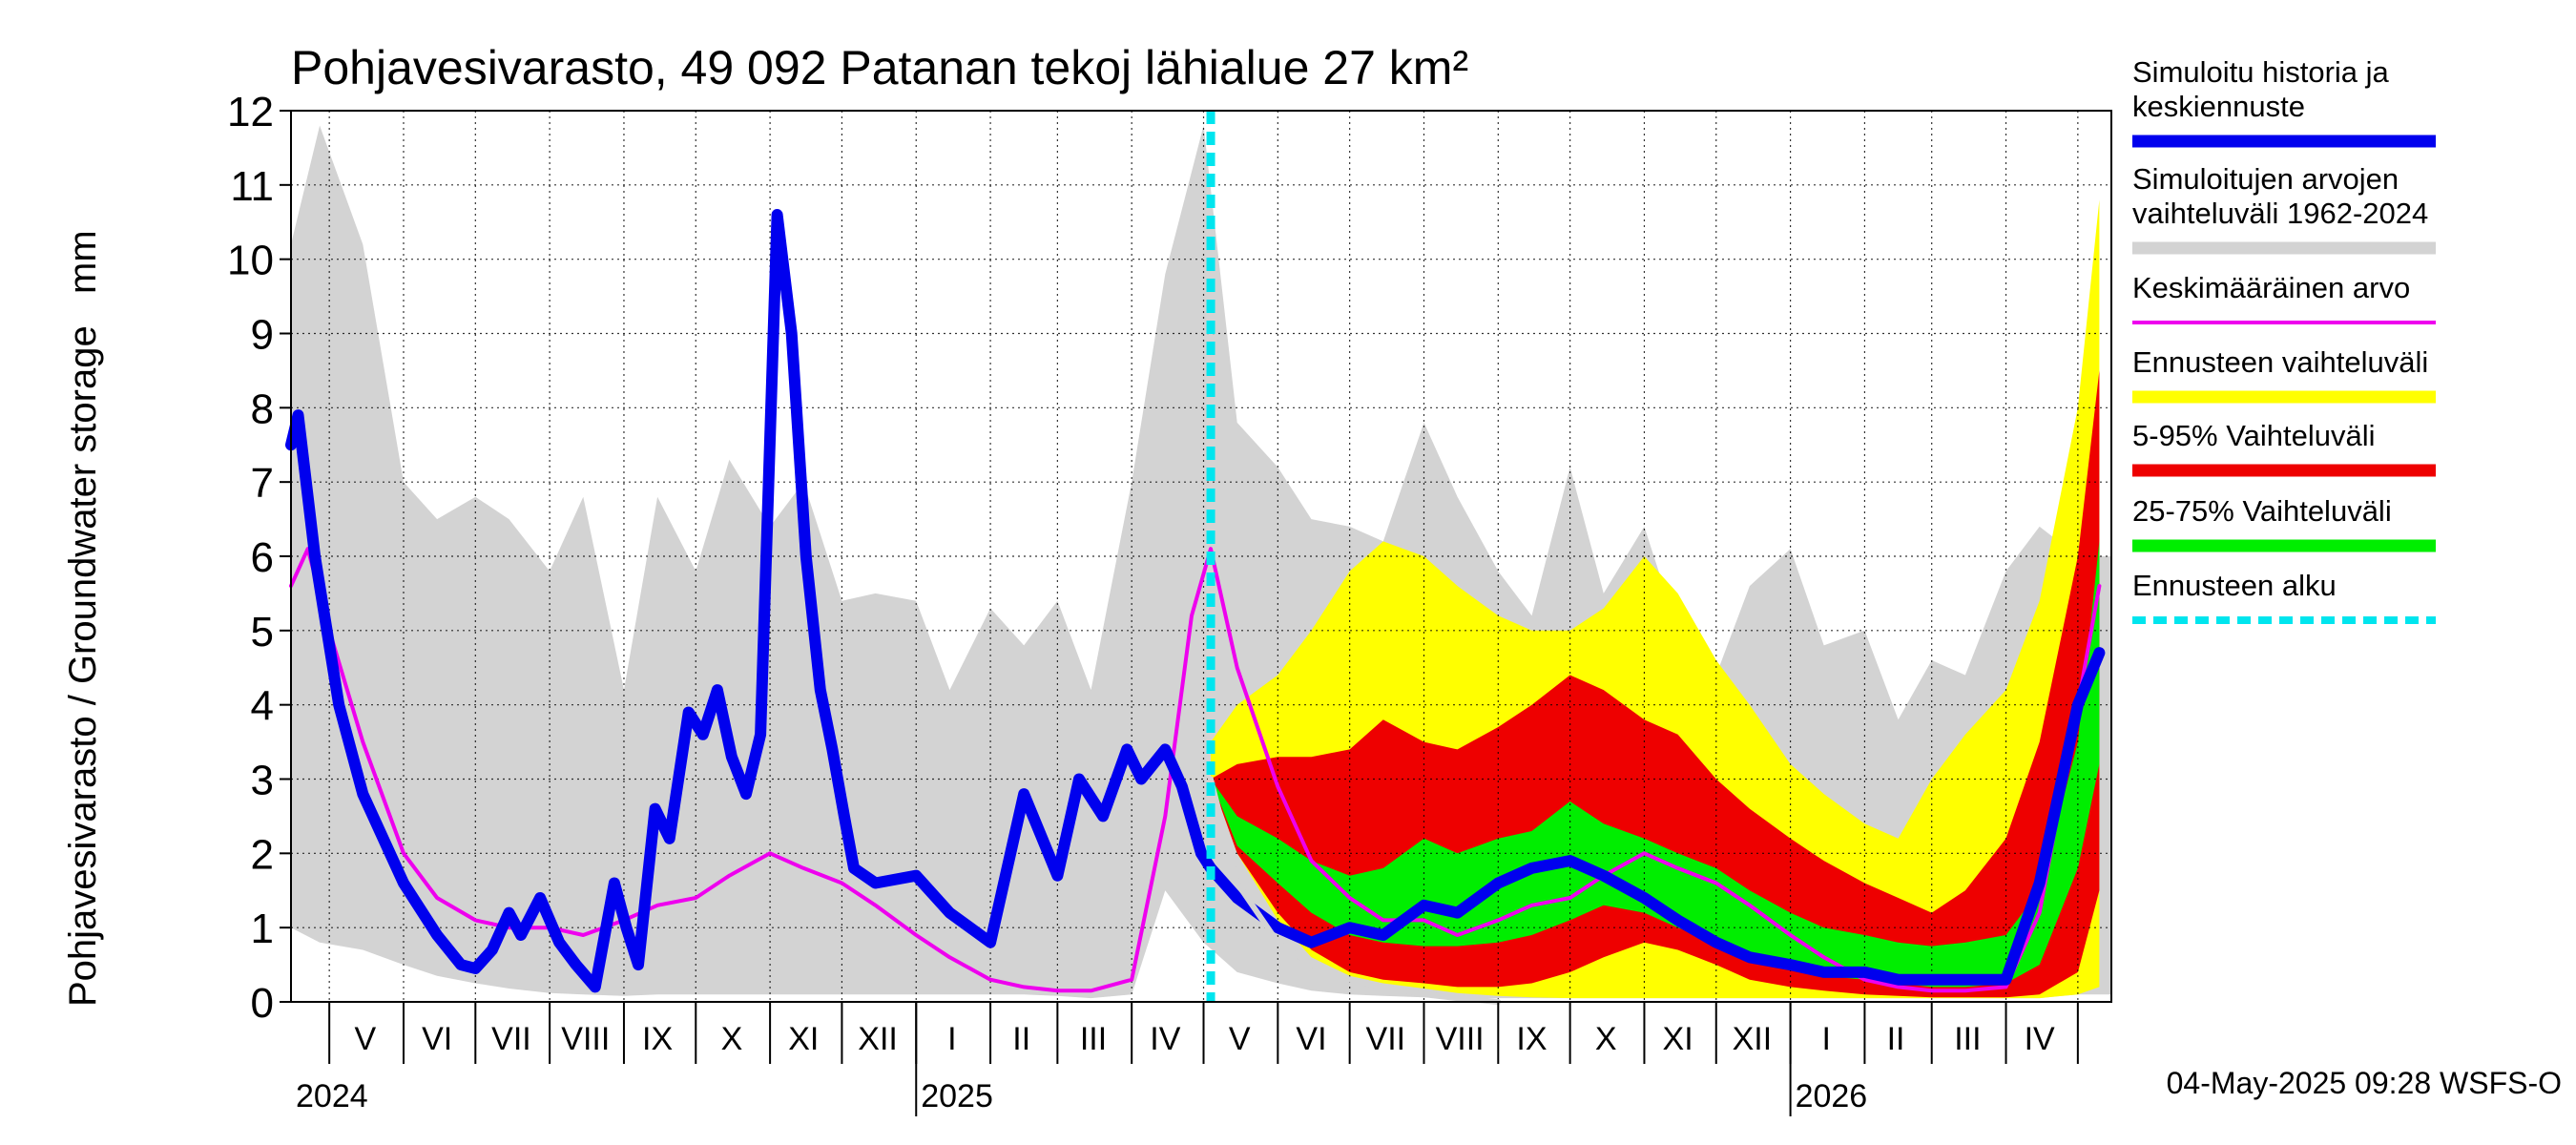 The width and height of the screenshot is (2576, 1145). What do you see at coordinates (262, 633) in the screenshot?
I see `y-tick-label: 5` at bounding box center [262, 633].